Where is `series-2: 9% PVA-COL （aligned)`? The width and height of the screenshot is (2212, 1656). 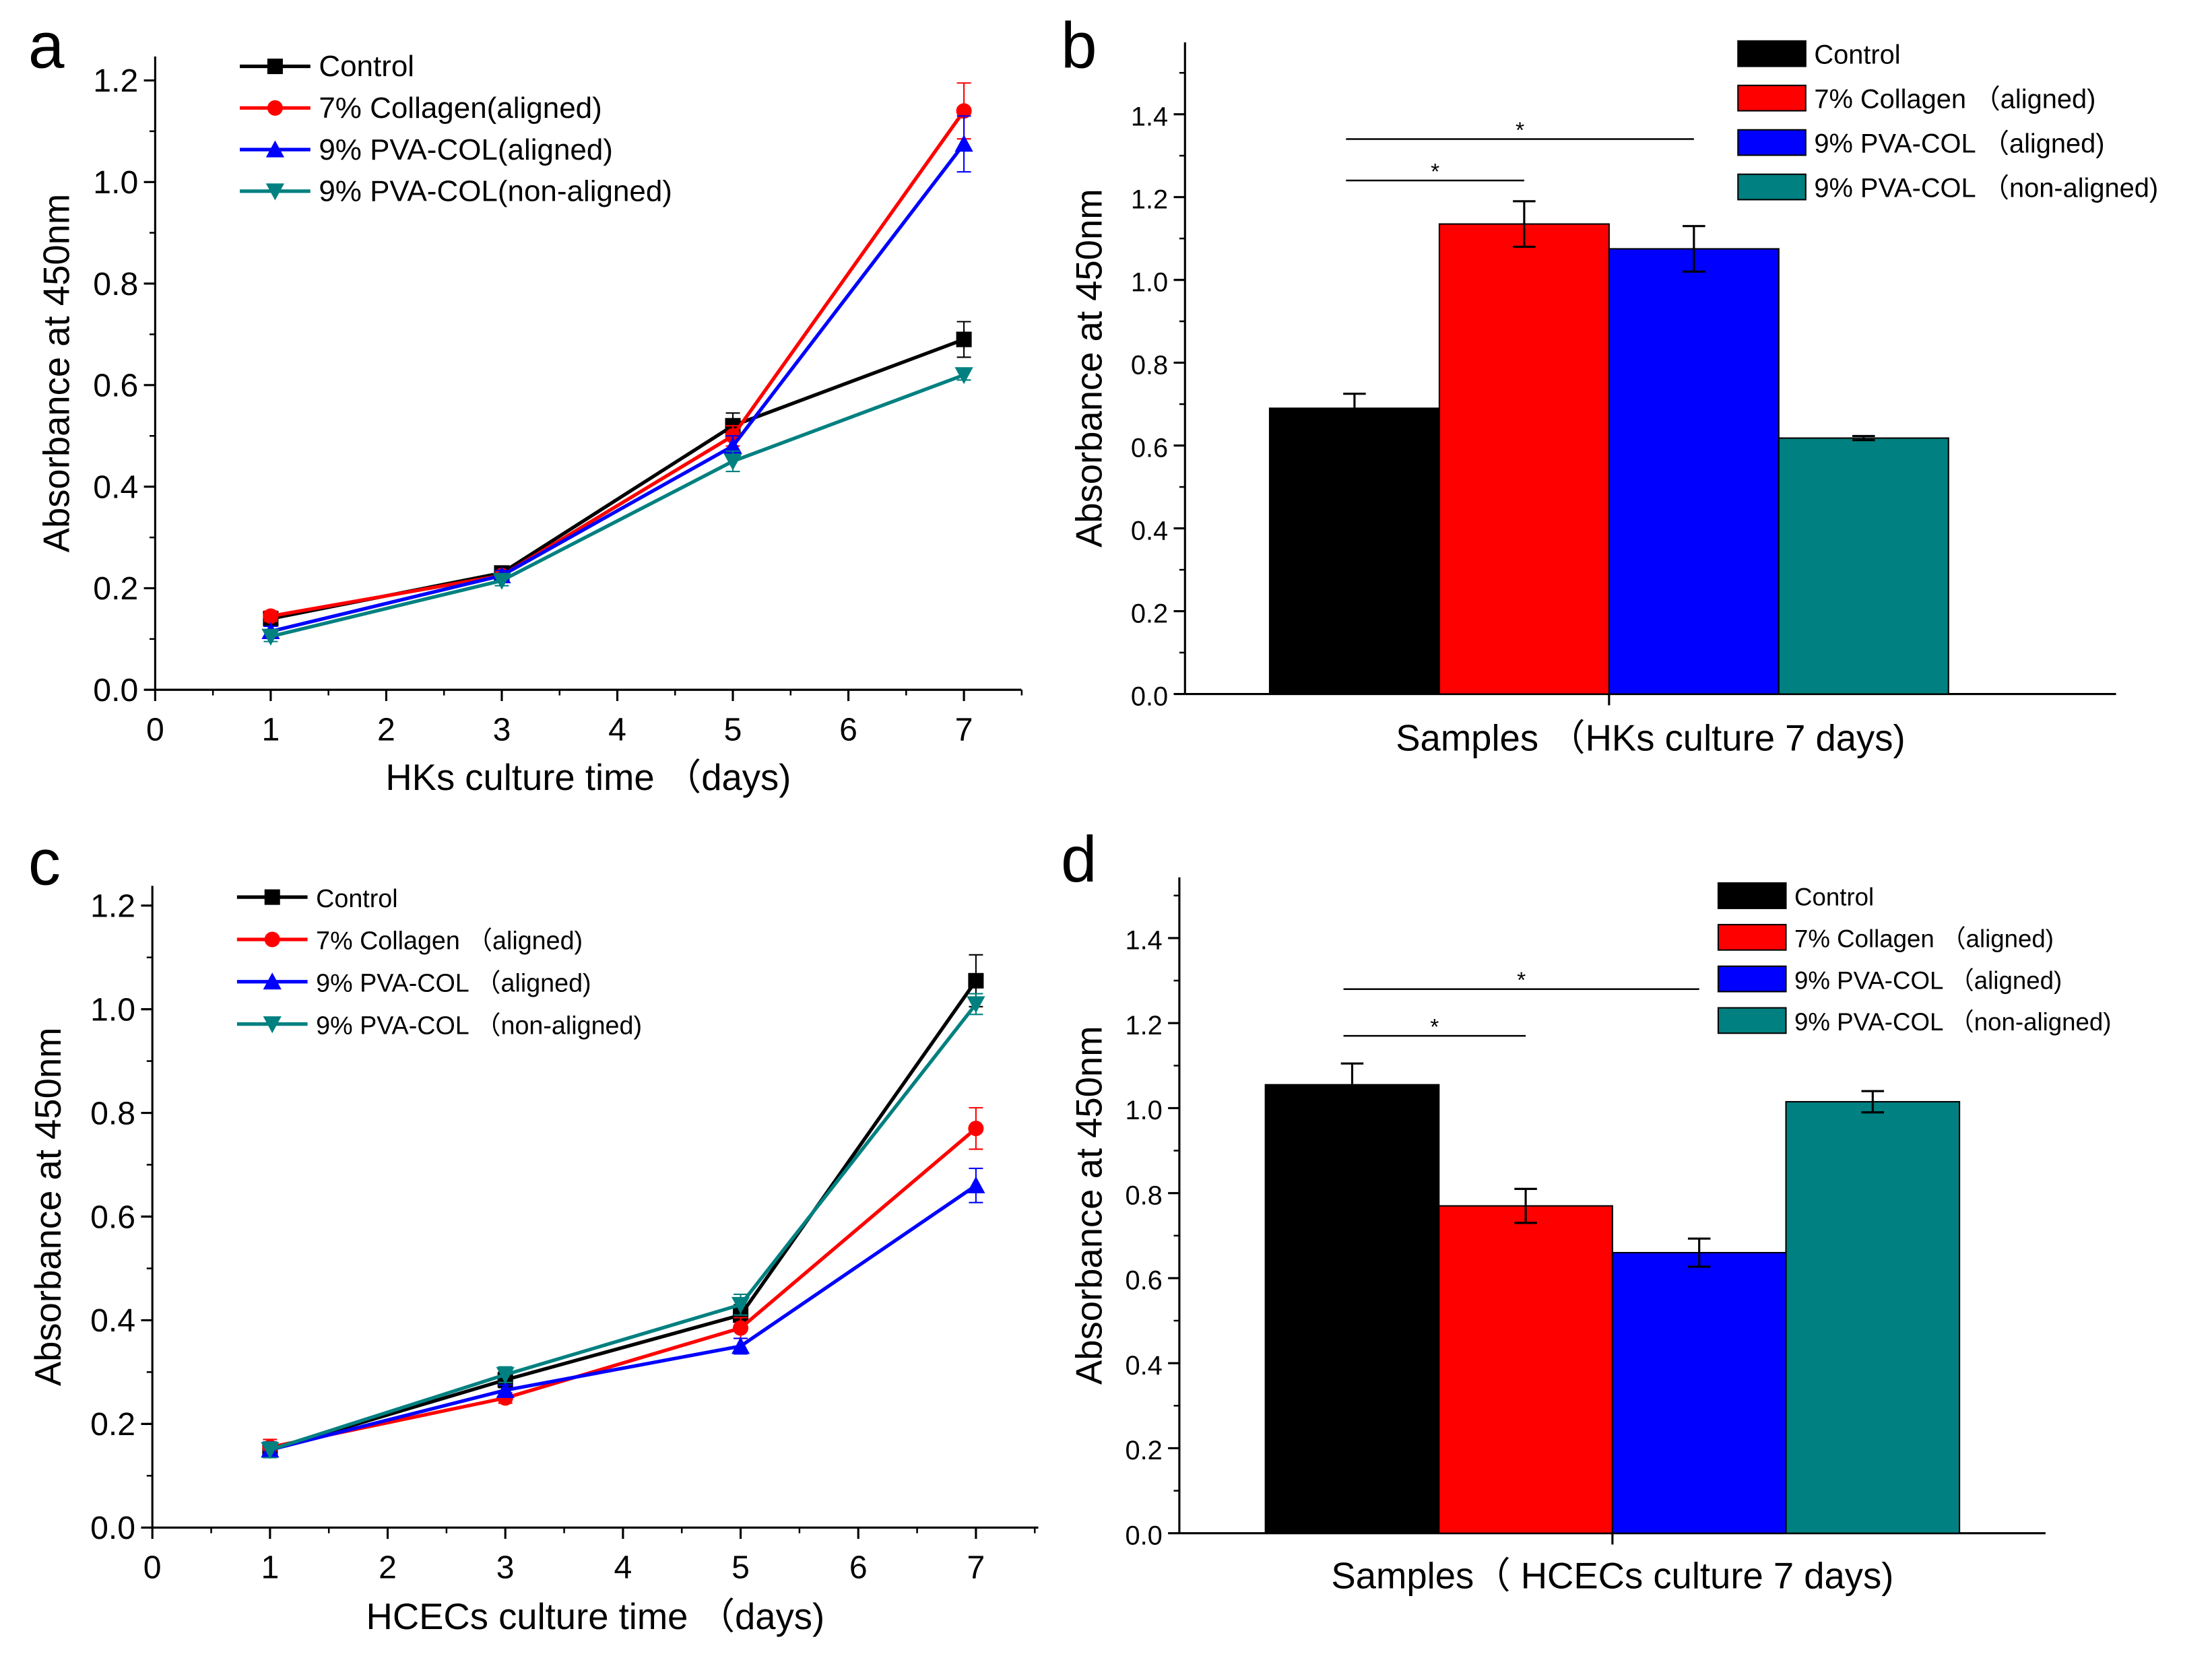
series-2: 9% PVA-COL （aligned) is located at coordinates (610, 1213).